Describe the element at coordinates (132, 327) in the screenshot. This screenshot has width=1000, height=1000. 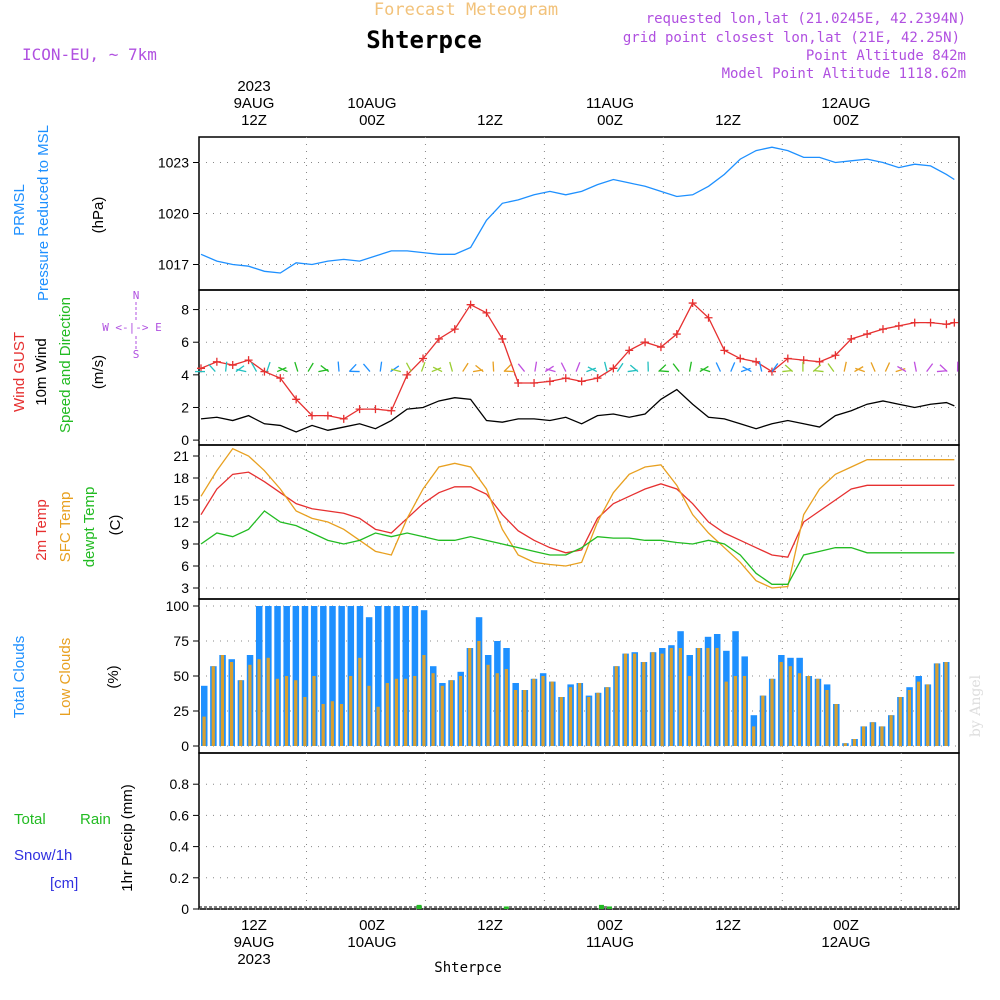
I see `compass-we: W <-|-> E` at that location.